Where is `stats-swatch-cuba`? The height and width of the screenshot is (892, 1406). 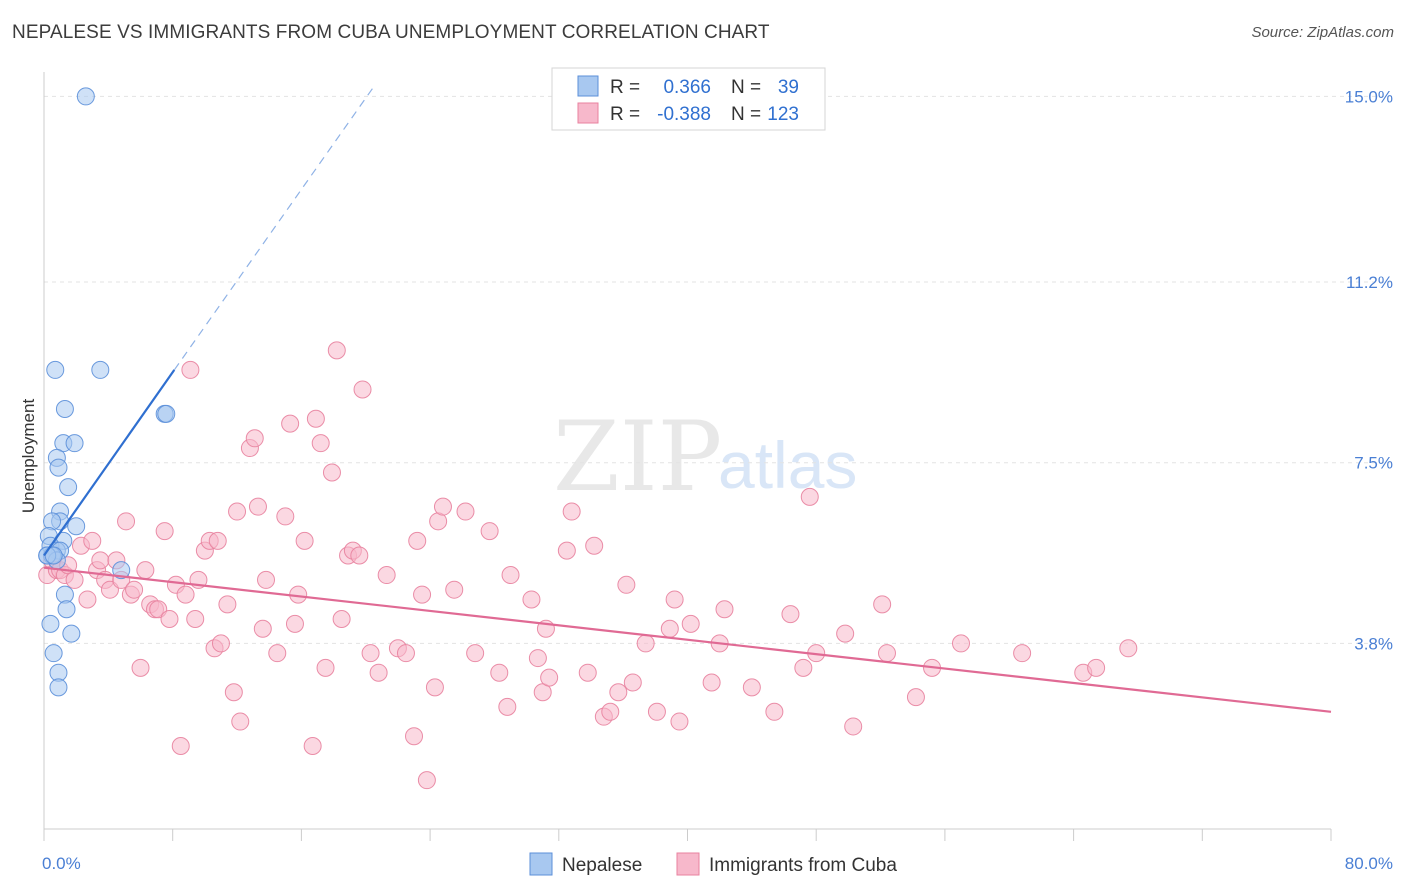
stats-swatch-cuba is located at coordinates (588, 113).